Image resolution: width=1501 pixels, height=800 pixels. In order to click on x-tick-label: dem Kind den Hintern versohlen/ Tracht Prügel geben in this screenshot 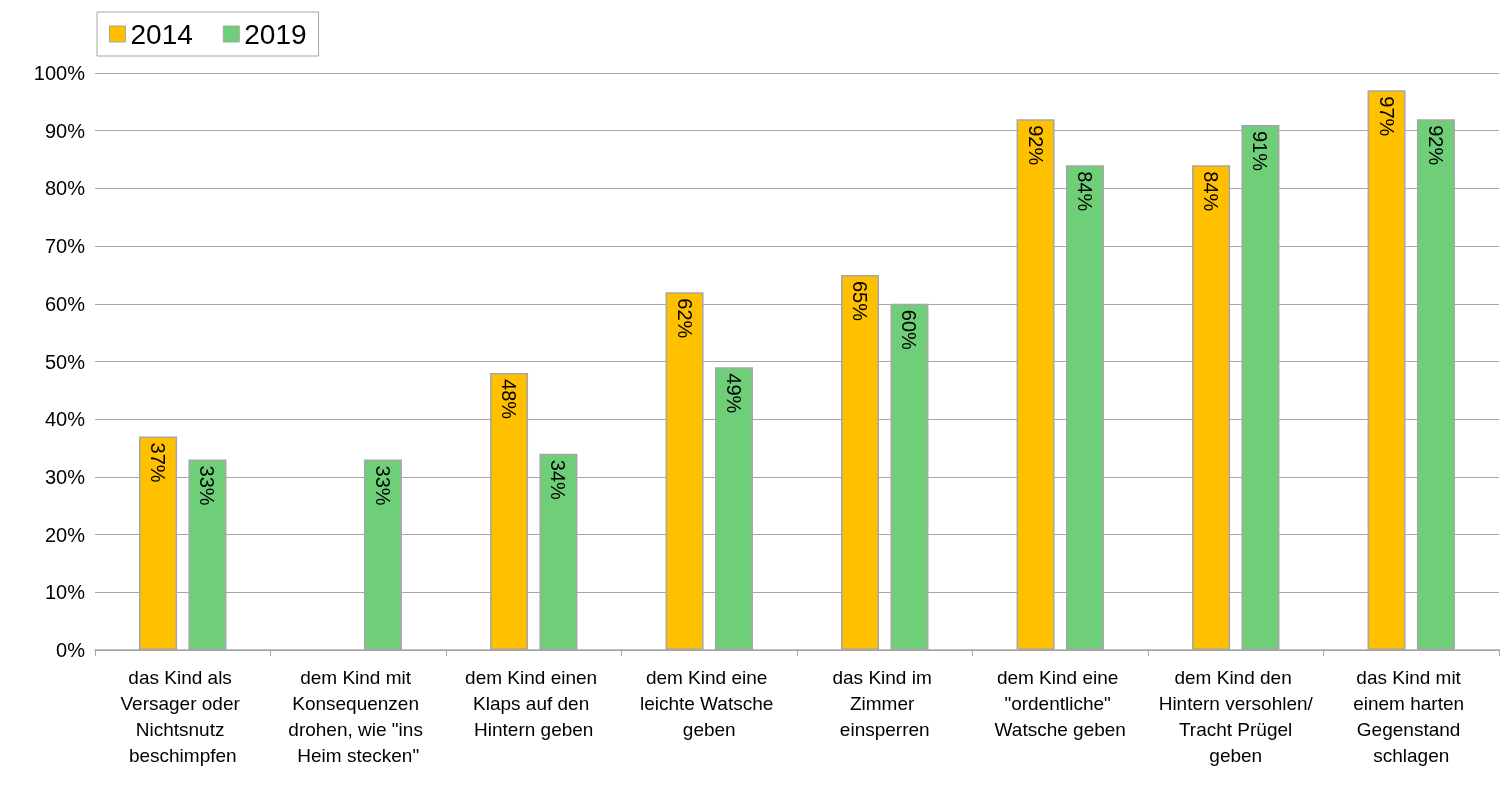, I will do `click(1236, 716)`.